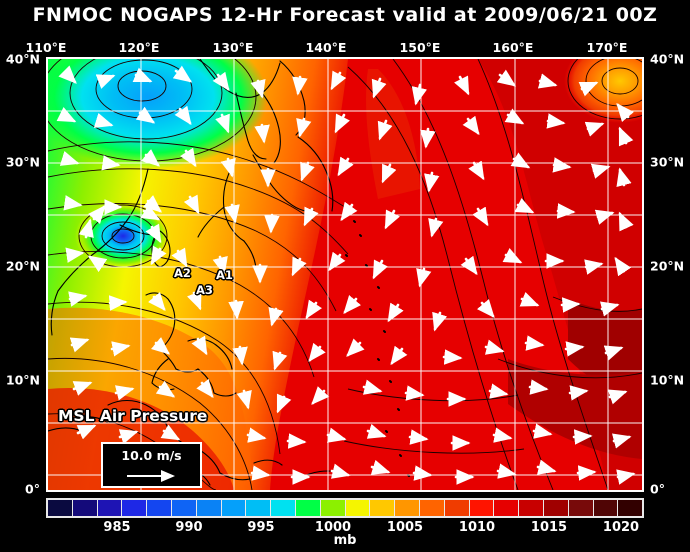 The image size is (690, 552). Describe the element at coordinates (261, 527) in the screenshot. I see `colorbar-tick-995: 995` at that location.